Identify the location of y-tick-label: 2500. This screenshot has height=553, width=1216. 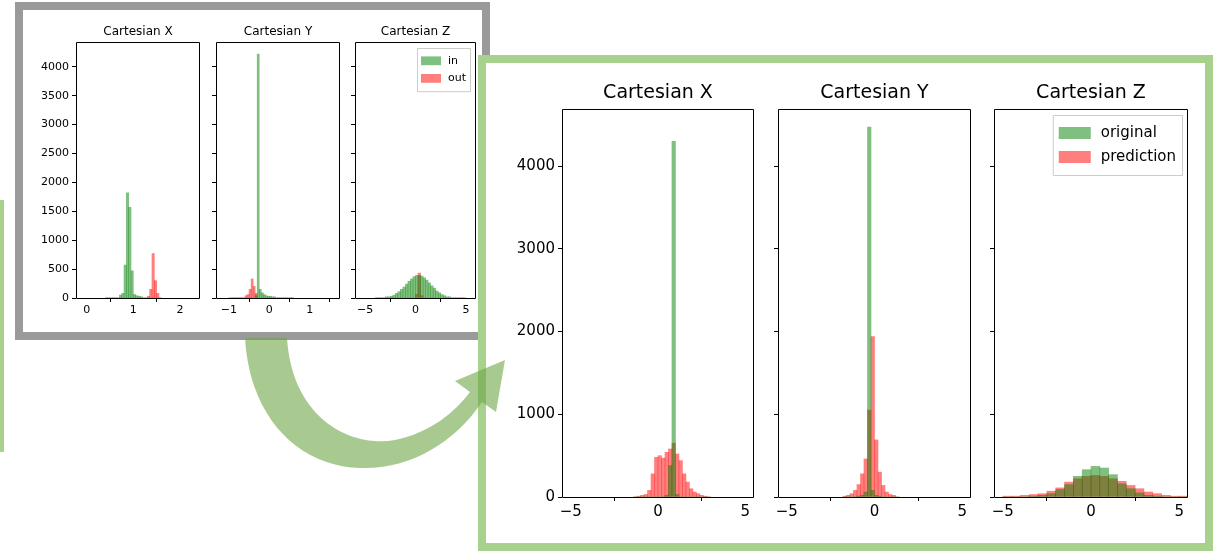
(55, 153).